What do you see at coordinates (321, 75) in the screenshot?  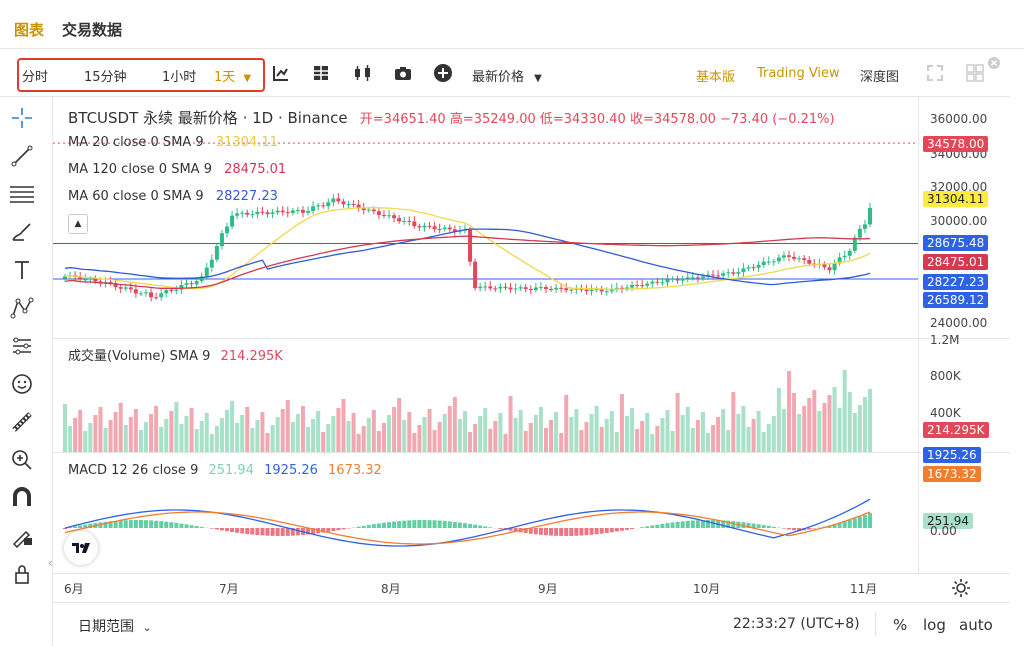 I see `layout-grid-icon` at bounding box center [321, 75].